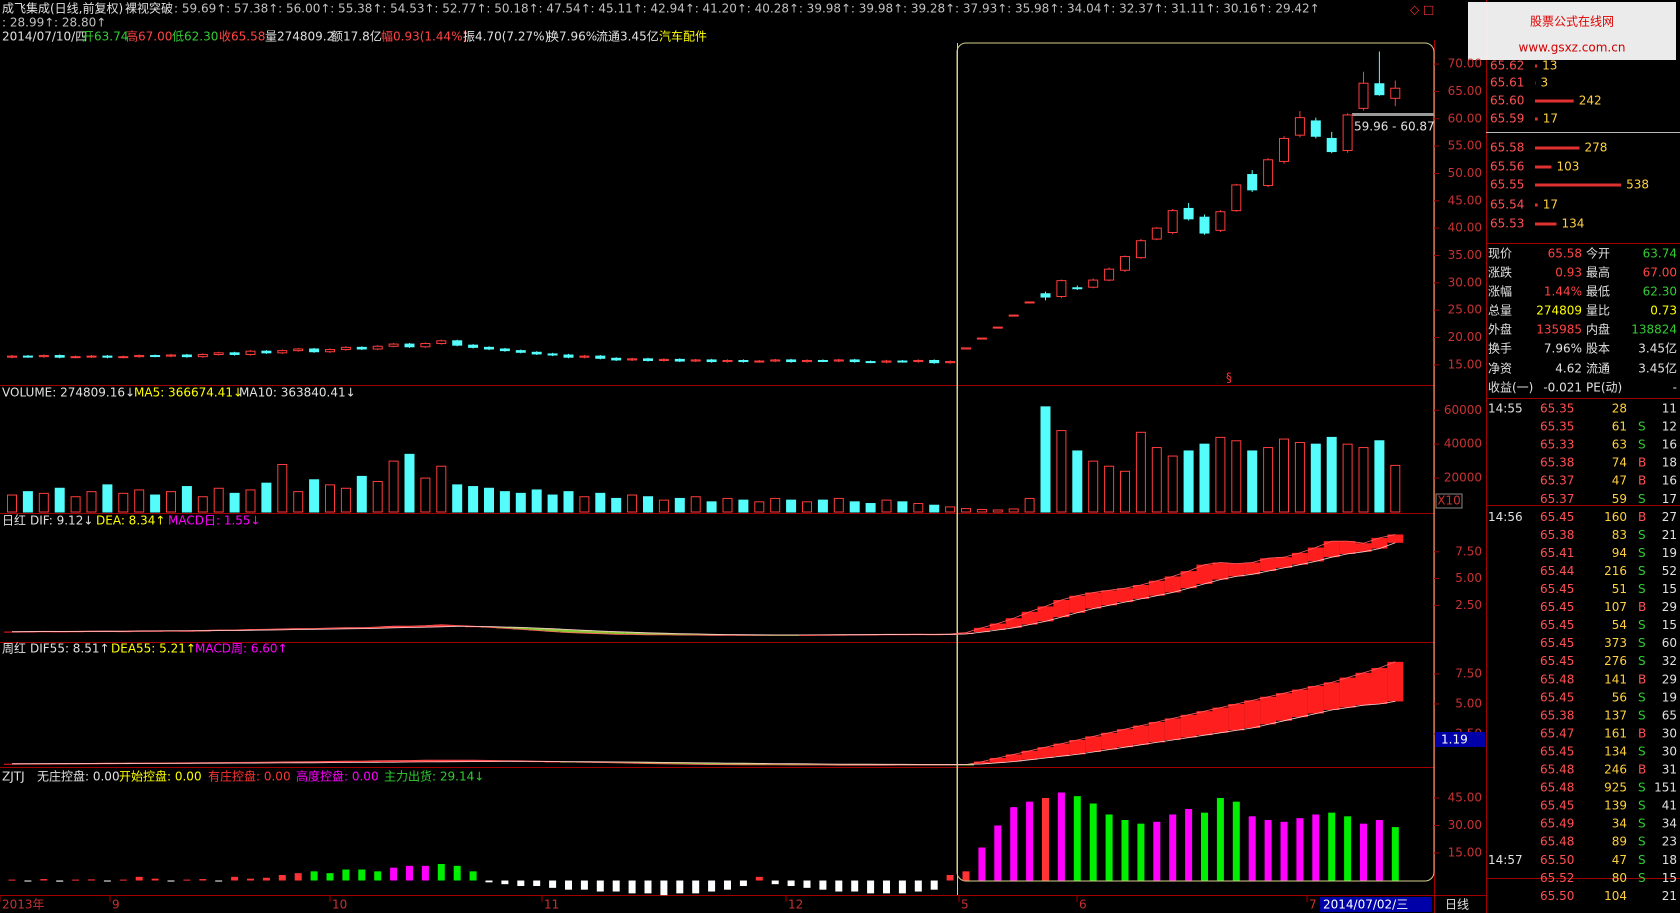 This screenshot has width=1680, height=913. Describe the element at coordinates (1505, 860) in the screenshot. I see `tick-time: 14:57` at that location.